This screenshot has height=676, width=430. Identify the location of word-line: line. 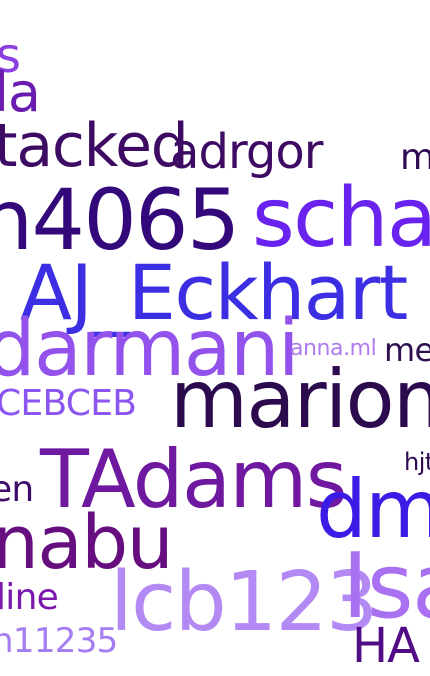
(29, 597).